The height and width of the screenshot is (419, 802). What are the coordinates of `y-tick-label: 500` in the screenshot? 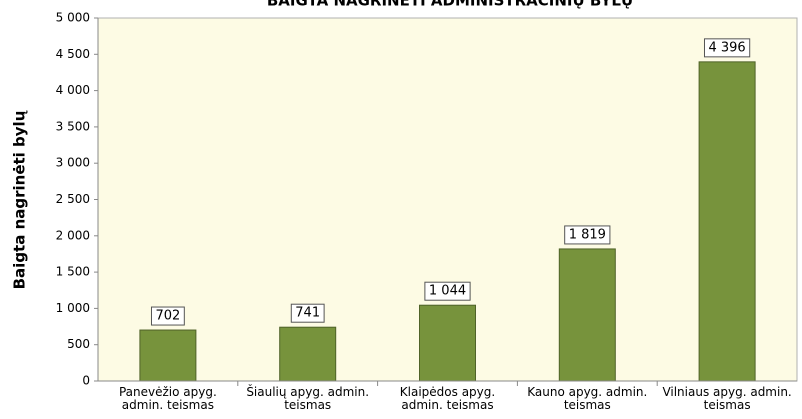 It's located at (78, 344).